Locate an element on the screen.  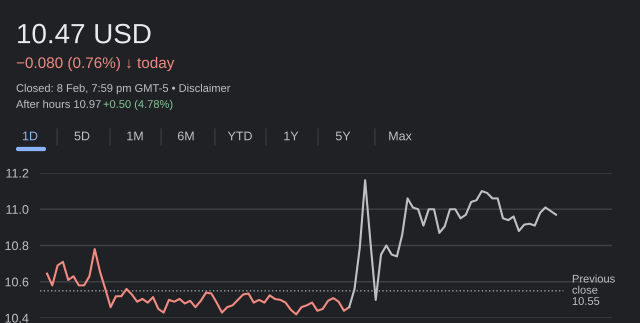
text: YTD is located at coordinates (240, 136).